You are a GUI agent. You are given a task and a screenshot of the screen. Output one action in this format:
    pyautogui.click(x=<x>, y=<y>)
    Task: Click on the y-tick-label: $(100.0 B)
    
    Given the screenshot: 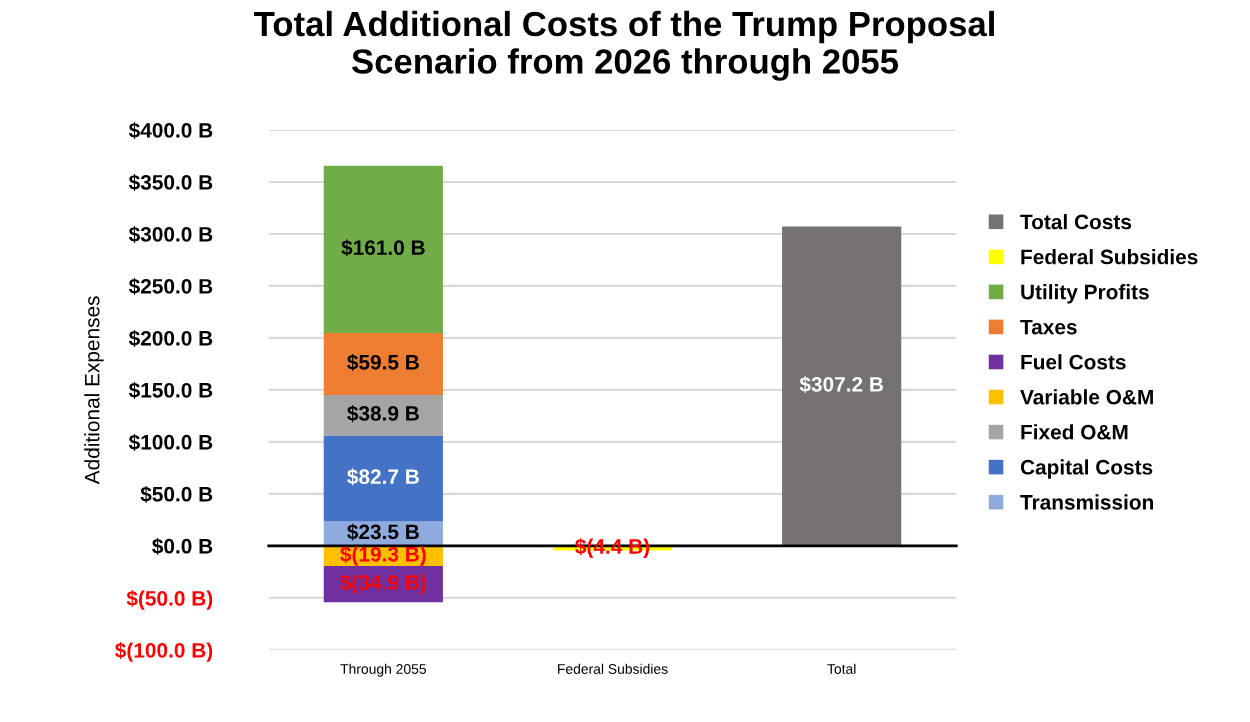 What is the action you would take?
    pyautogui.click(x=164, y=652)
    